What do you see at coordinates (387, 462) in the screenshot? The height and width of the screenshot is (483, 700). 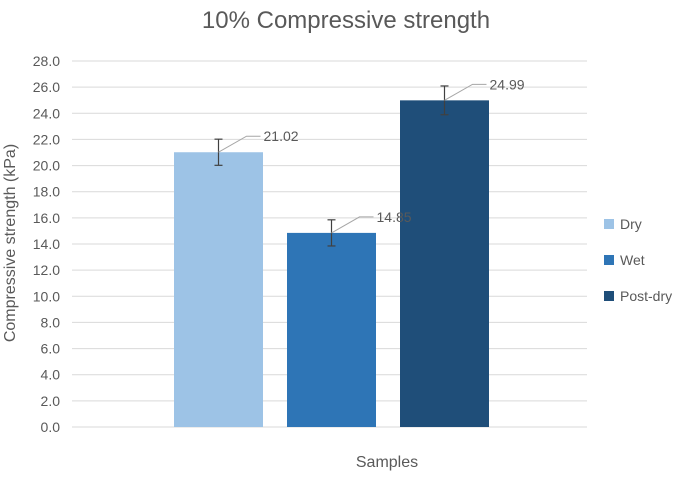 I see `x-axis-label: Samples` at bounding box center [387, 462].